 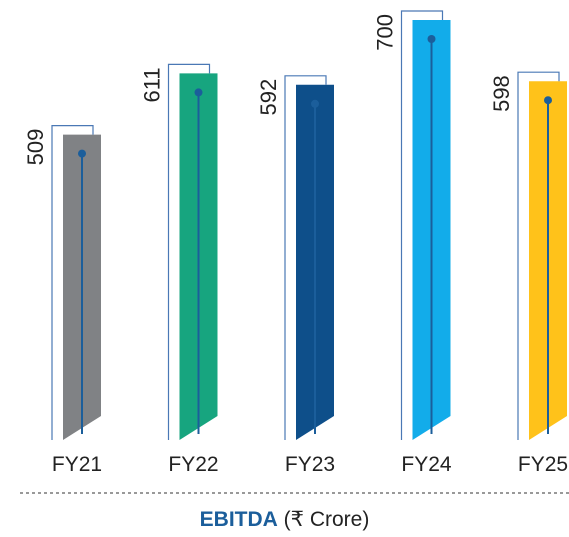 What do you see at coordinates (35, 147) in the screenshot?
I see `data-label-fy21: 509` at bounding box center [35, 147].